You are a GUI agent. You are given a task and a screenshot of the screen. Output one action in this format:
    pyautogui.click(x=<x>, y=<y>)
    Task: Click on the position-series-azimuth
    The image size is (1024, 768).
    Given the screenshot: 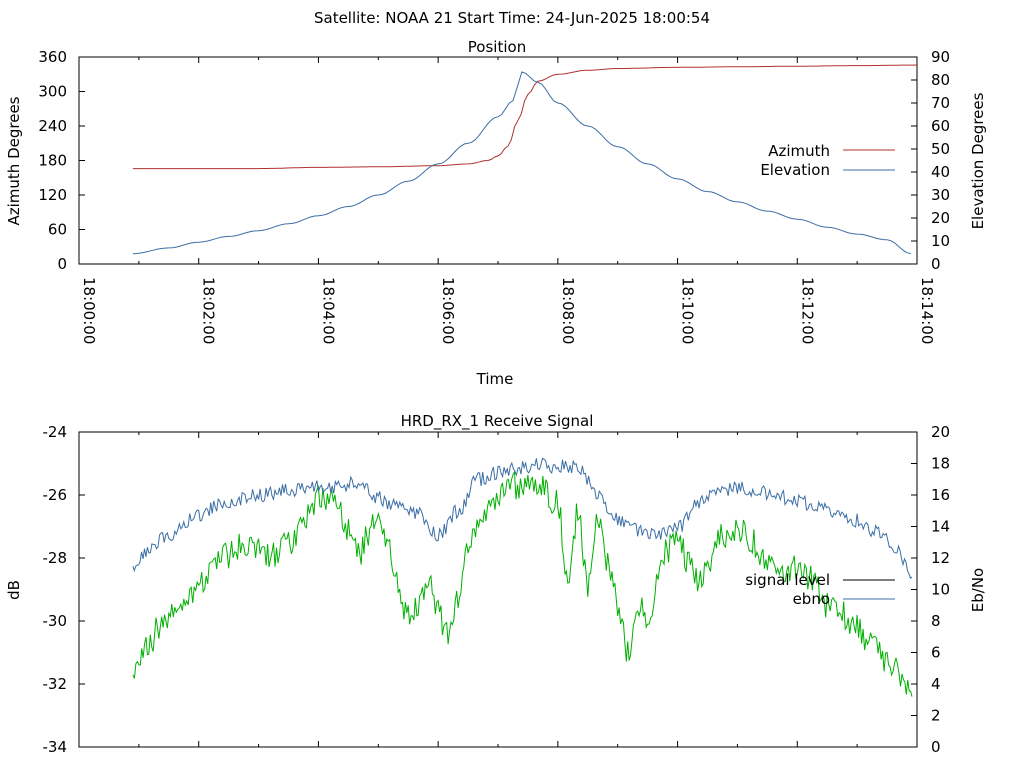 What is the action you would take?
    pyautogui.click(x=525, y=117)
    